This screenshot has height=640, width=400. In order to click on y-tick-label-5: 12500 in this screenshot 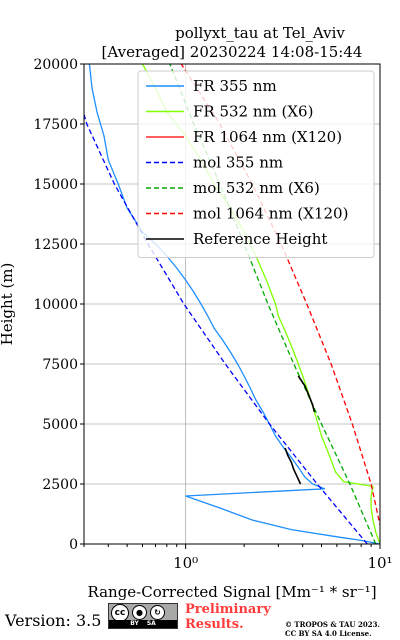, I will do `click(55, 245)`.